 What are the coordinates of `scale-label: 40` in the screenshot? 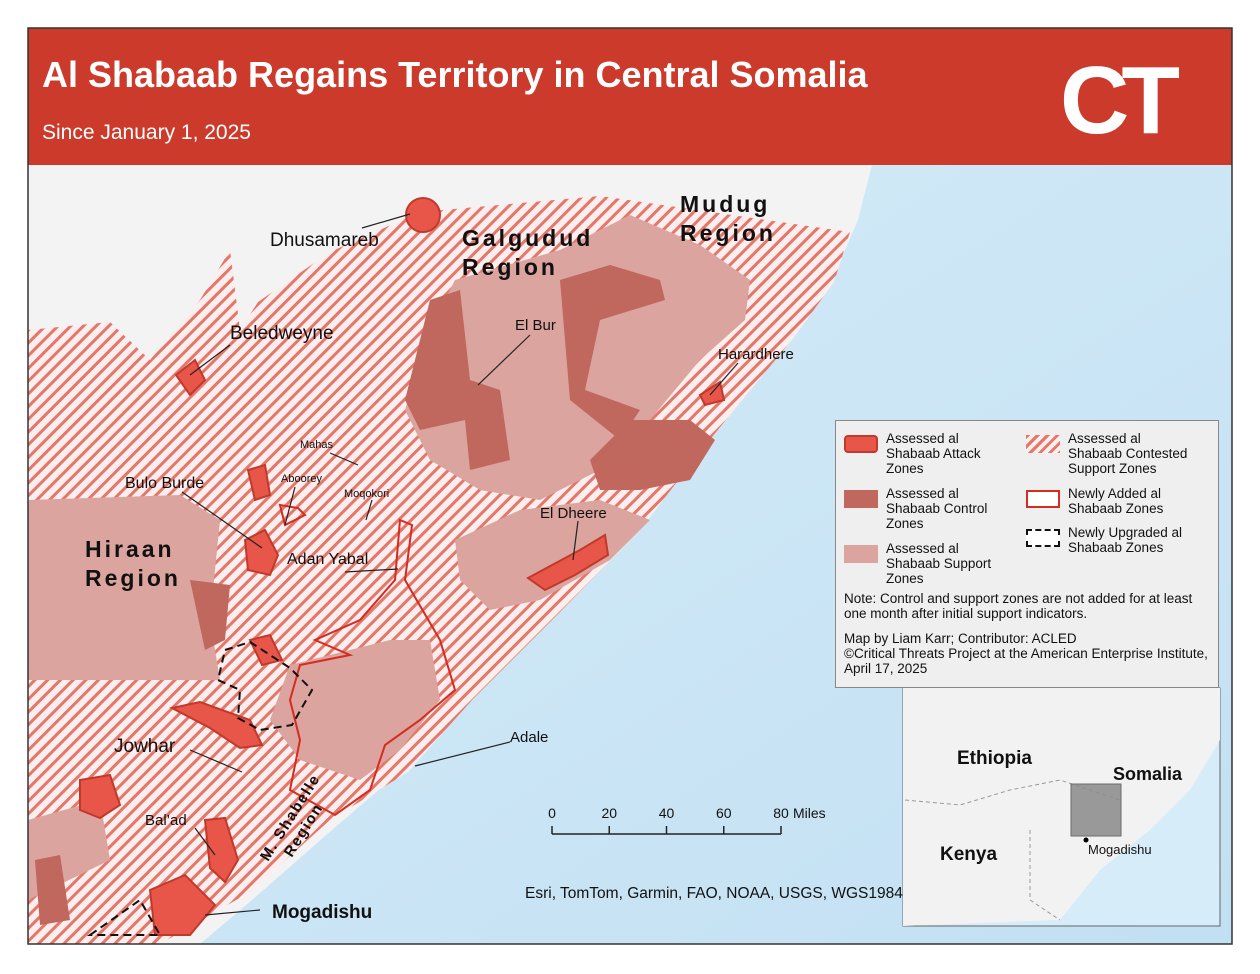 It's located at (667, 813).